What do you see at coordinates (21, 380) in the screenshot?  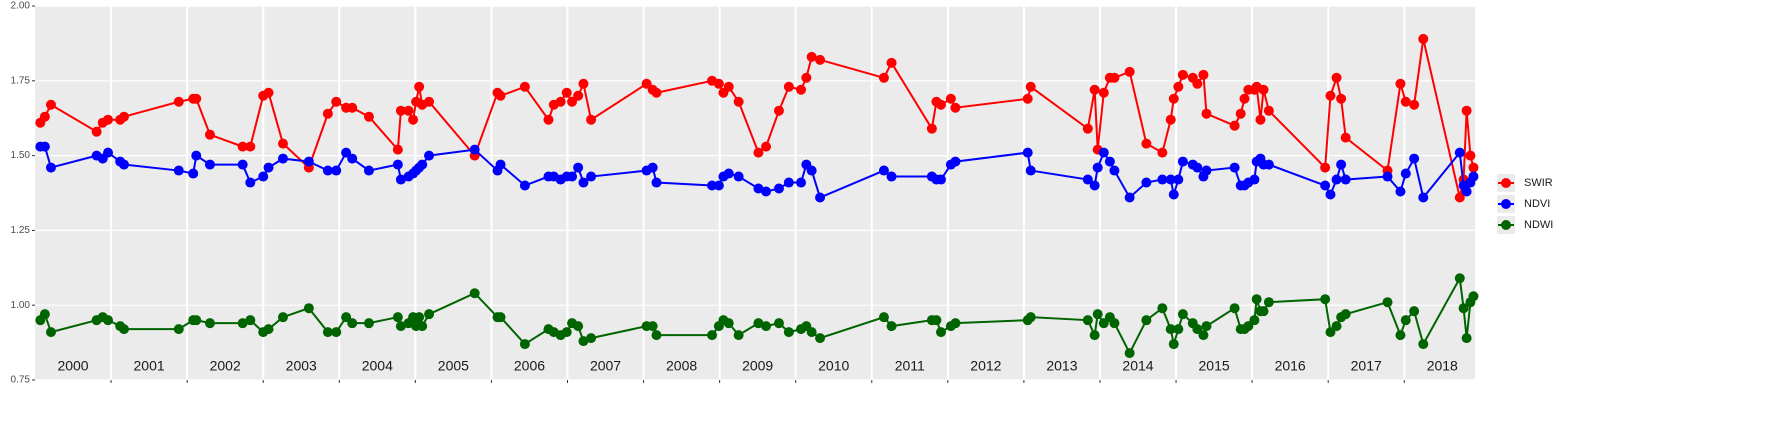 I see `y-tick-label: 0.75` at bounding box center [21, 380].